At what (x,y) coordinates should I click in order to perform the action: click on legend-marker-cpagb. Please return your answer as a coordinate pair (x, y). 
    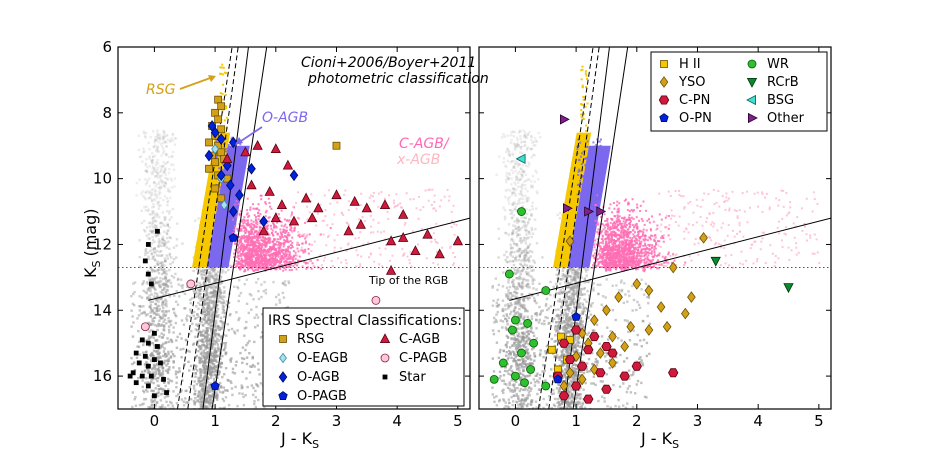
    Looking at the image, I should click on (385, 358).